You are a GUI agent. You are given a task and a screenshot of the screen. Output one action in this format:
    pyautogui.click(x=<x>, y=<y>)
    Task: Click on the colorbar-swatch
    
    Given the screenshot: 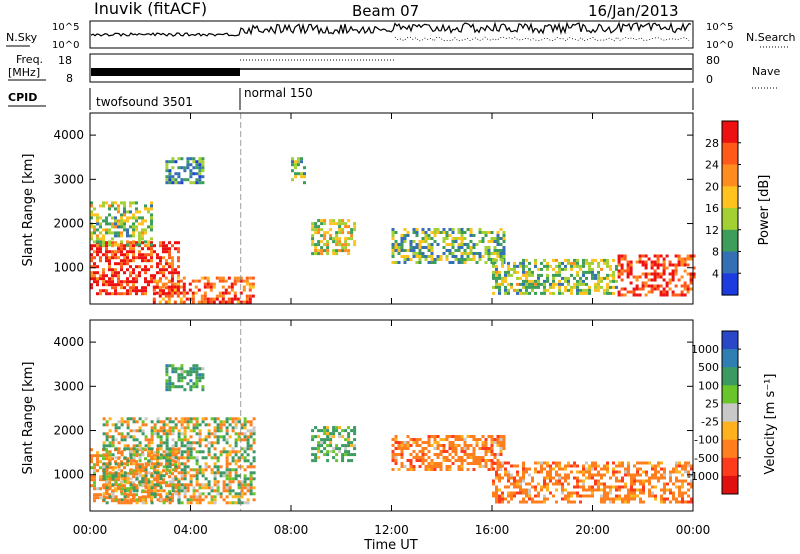 What is the action you would take?
    pyautogui.click(x=730, y=412)
    